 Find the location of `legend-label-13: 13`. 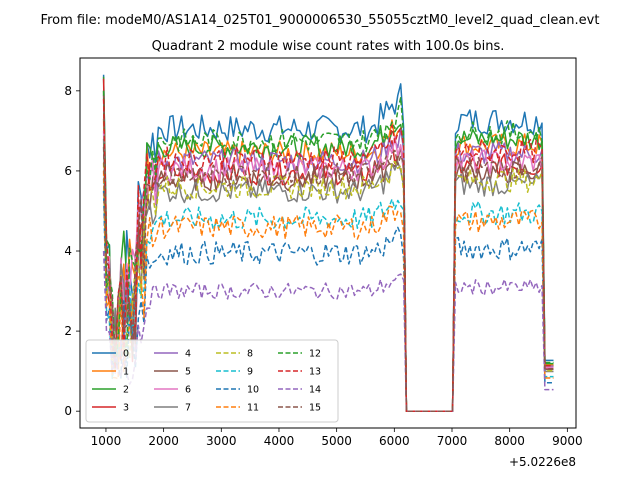

legend-label-13: 13 is located at coordinates (315, 372).